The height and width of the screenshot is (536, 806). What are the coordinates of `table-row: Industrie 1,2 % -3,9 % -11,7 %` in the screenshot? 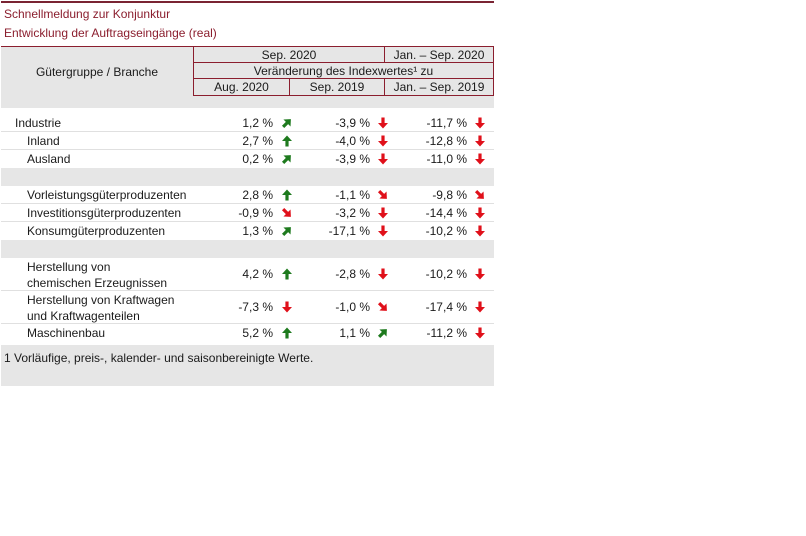 It's located at (247, 123).